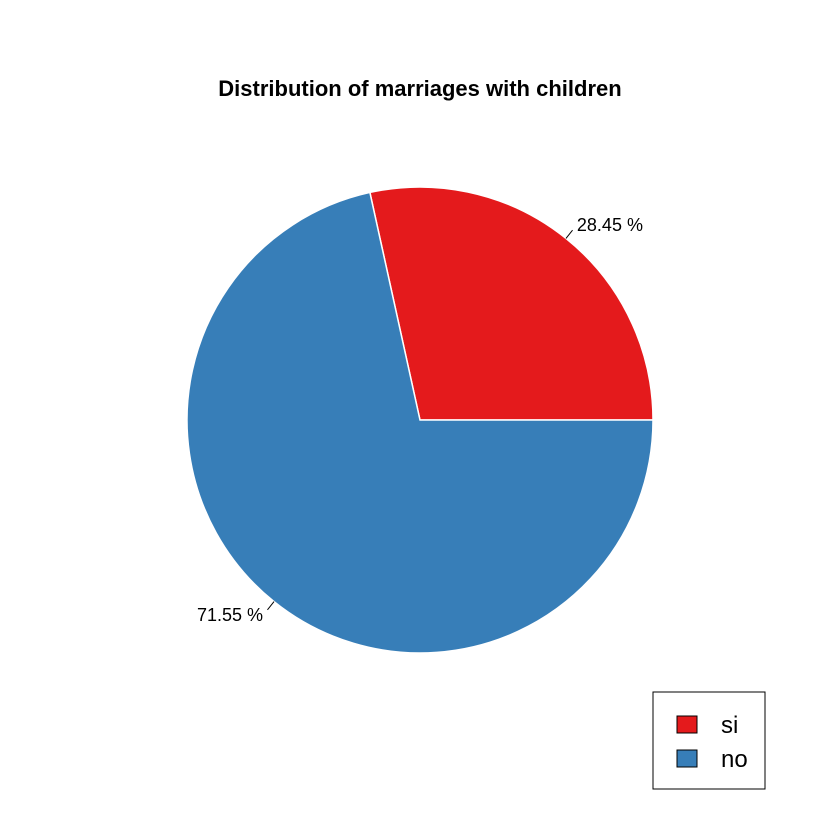  Describe the element at coordinates (734, 759) in the screenshot. I see `legend-label-no: no` at that location.